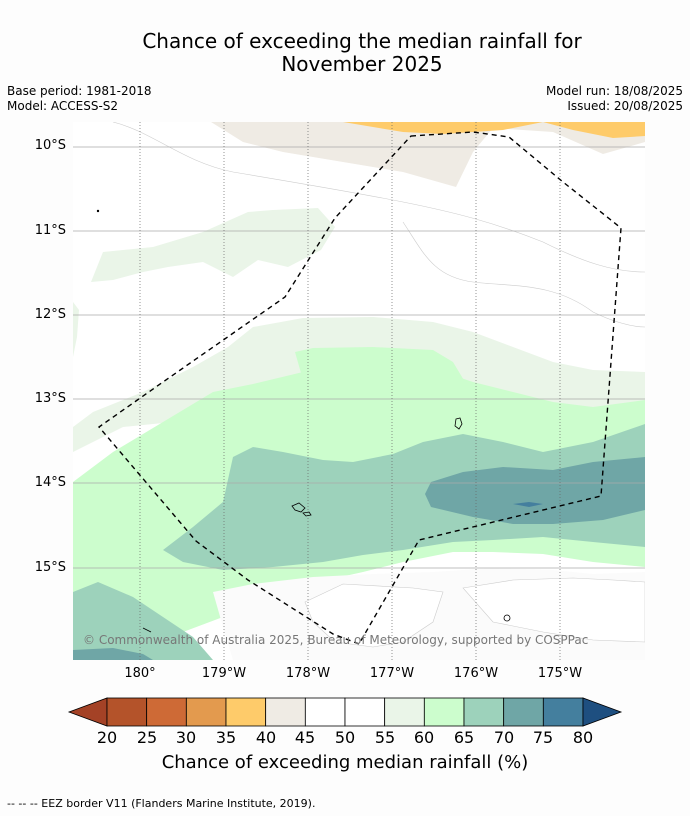 This screenshot has height=816, width=690. What do you see at coordinates (383, 369) in the screenshot?
I see `region-60-65-upper` at bounding box center [383, 369].